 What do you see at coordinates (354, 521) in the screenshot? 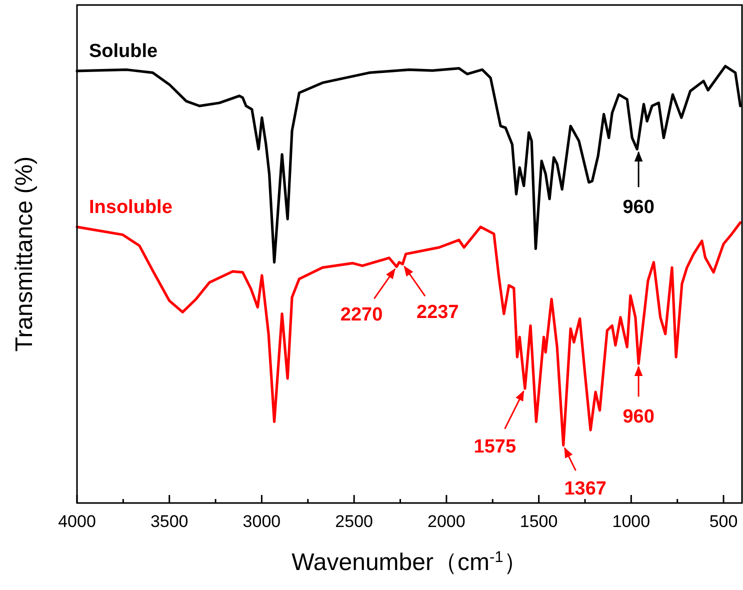
I see `x-tick-label: 2500` at bounding box center [354, 521].